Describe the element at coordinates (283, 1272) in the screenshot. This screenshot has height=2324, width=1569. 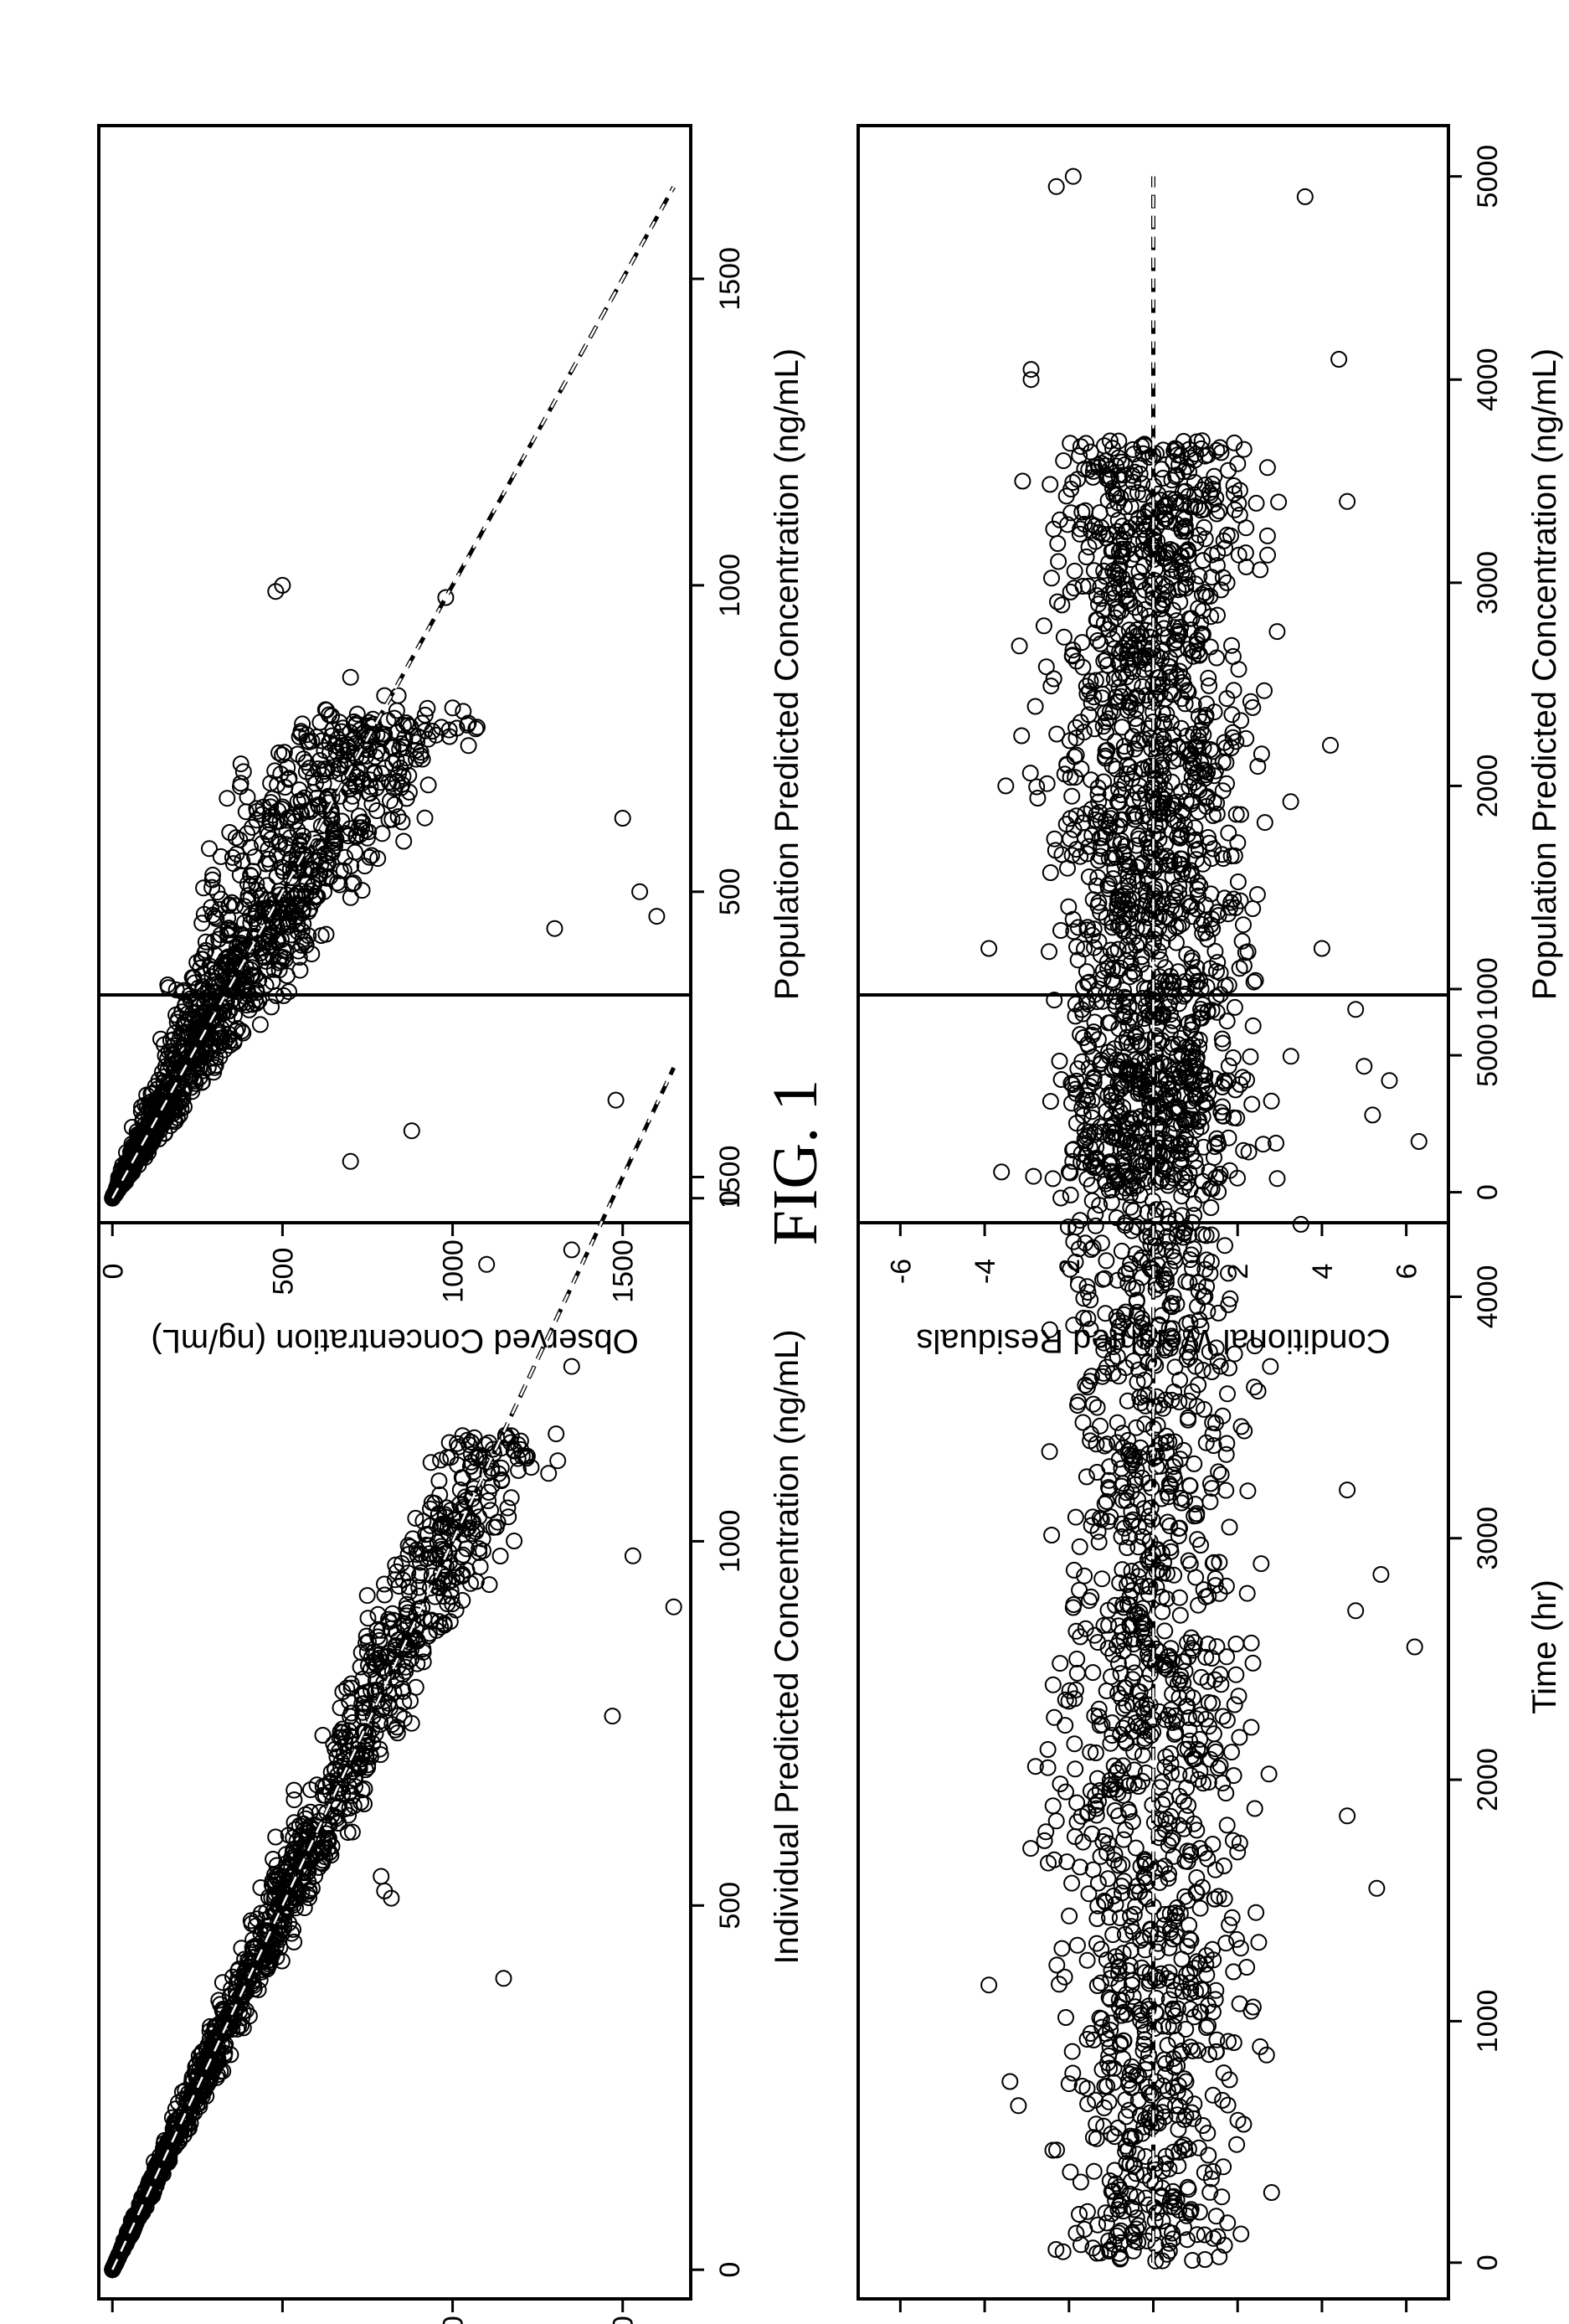
I see `y-tick-label: 500` at that location.